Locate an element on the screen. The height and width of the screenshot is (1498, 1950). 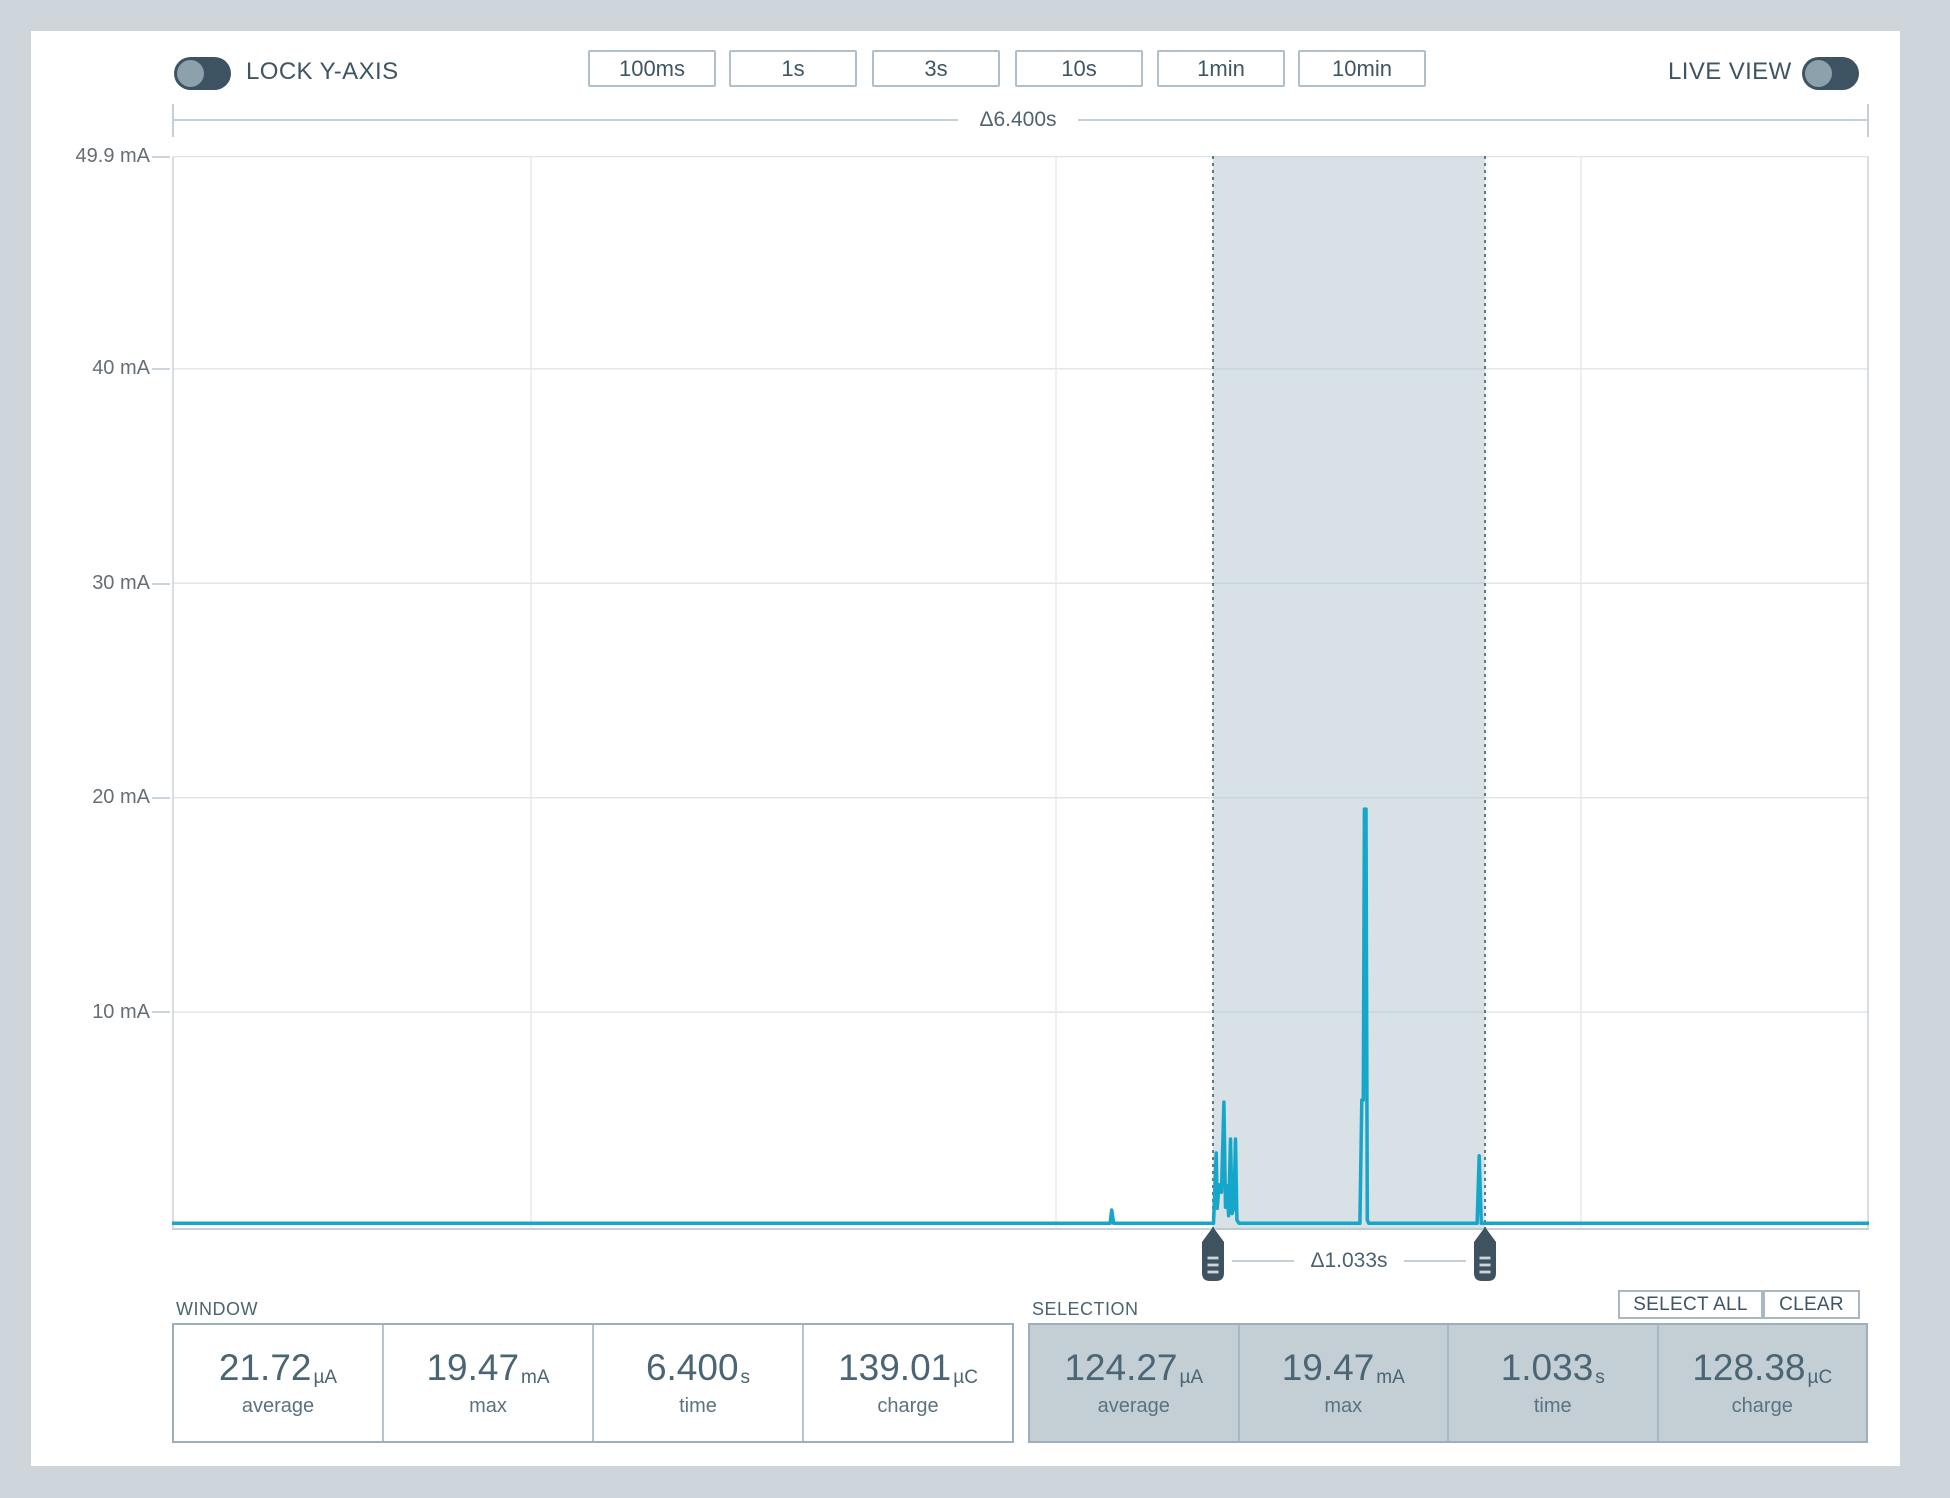
zoom-button-100ms: 100ms is located at coordinates (652, 68).